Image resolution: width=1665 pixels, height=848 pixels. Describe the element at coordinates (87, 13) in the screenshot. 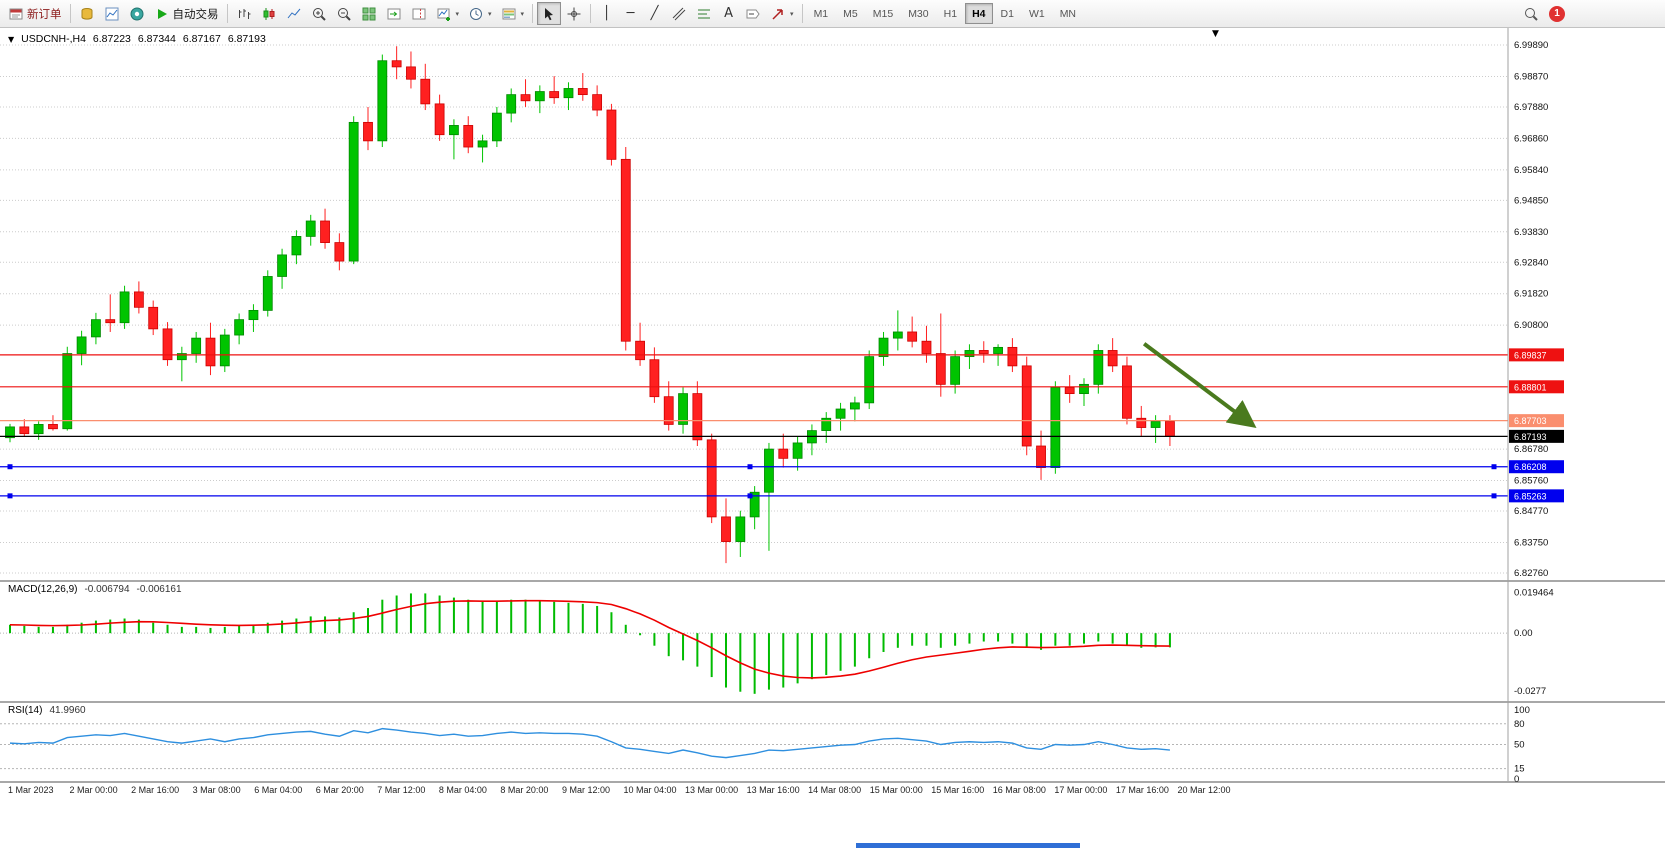

I see `market-watch-button` at that location.